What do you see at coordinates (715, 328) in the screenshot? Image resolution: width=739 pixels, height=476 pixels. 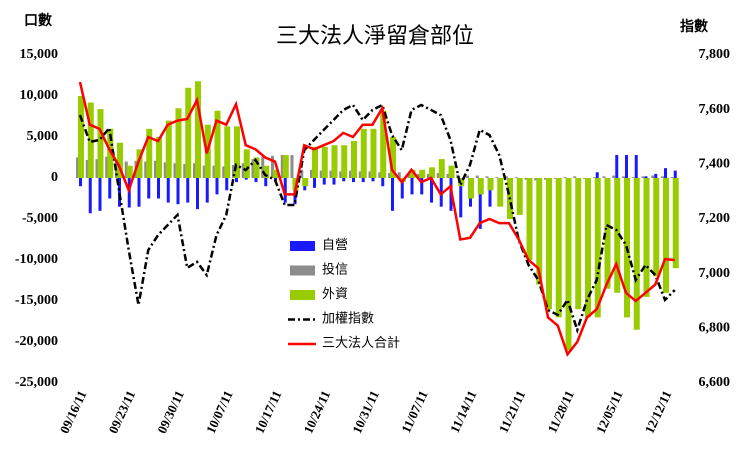 I see `y2-tick-label: 6,800` at bounding box center [715, 328].